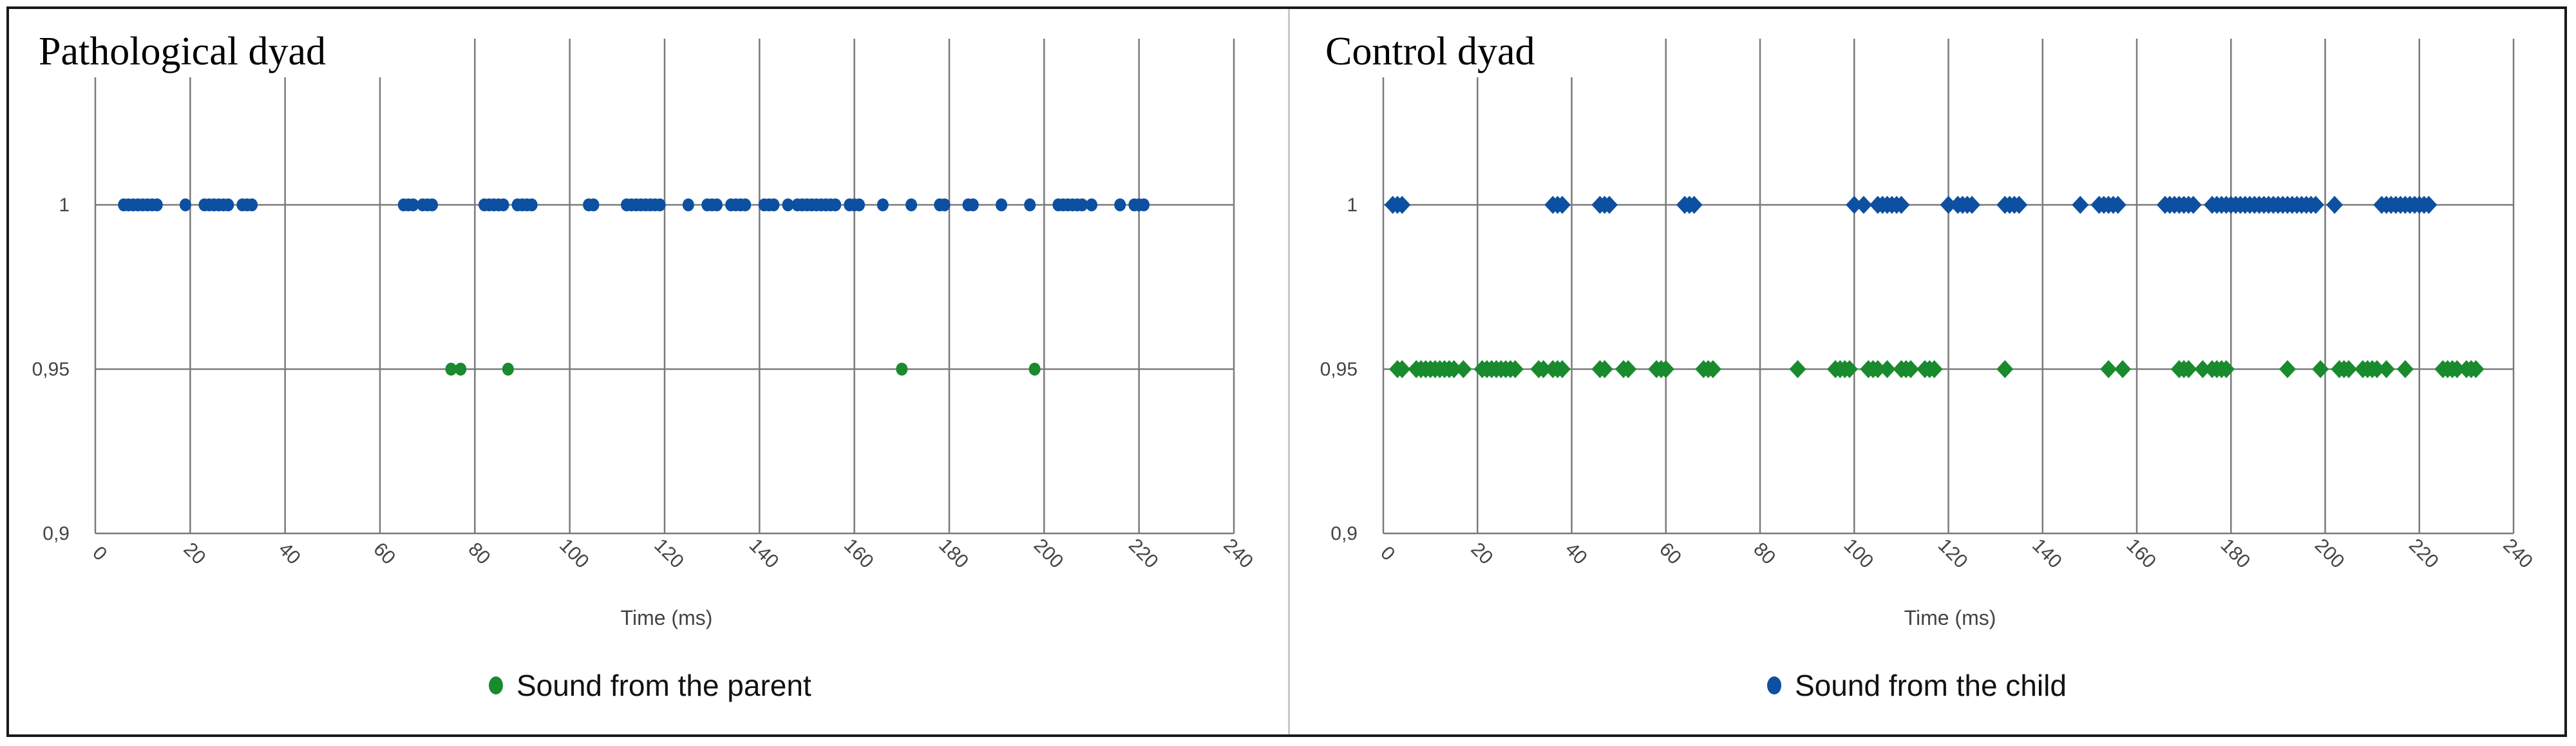  I want to click on x-tick-label: 100, so click(574, 554).